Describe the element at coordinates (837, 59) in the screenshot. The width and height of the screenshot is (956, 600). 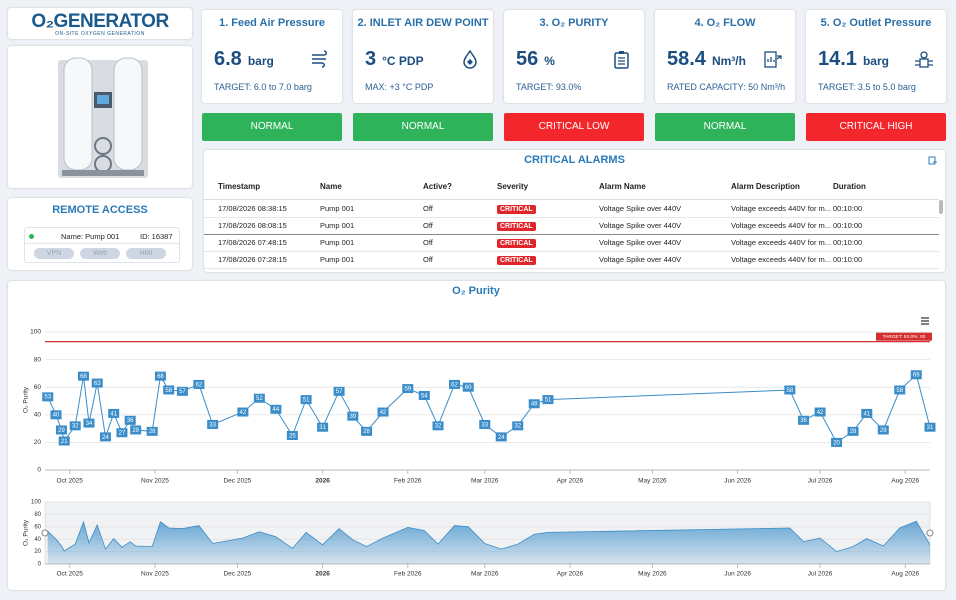
I see `kpi-value: 14.1` at that location.